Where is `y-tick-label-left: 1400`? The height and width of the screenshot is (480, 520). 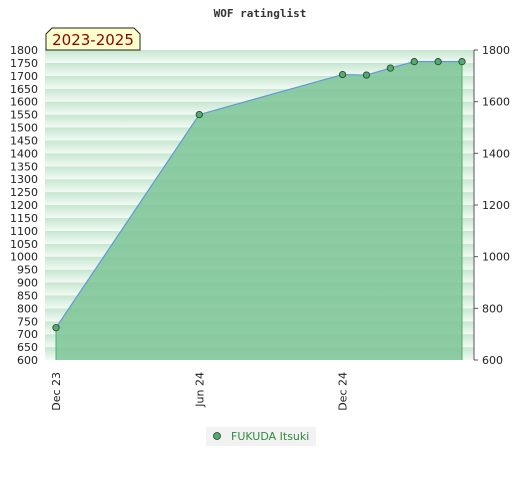 y-tick-label-left: 1400 is located at coordinates (24, 153).